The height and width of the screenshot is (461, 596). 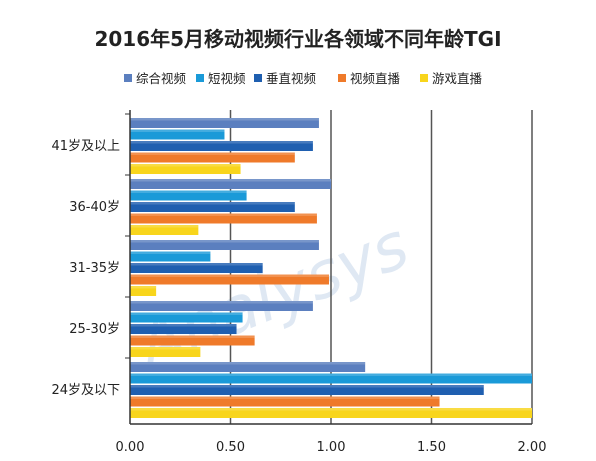 What do you see at coordinates (457, 78) in the screenshot?
I see `legend-label: 游戏直播` at bounding box center [457, 78].